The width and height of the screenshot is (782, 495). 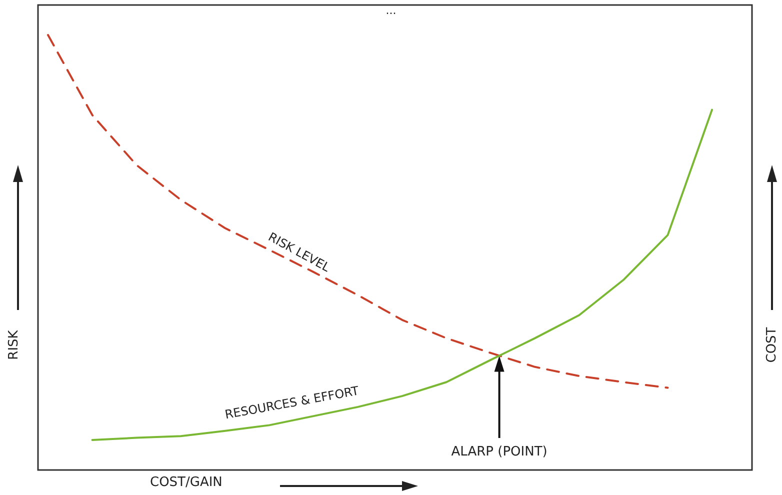 What do you see at coordinates (499, 452) in the screenshot?
I see `annotation: ALARP (POINT)` at bounding box center [499, 452].